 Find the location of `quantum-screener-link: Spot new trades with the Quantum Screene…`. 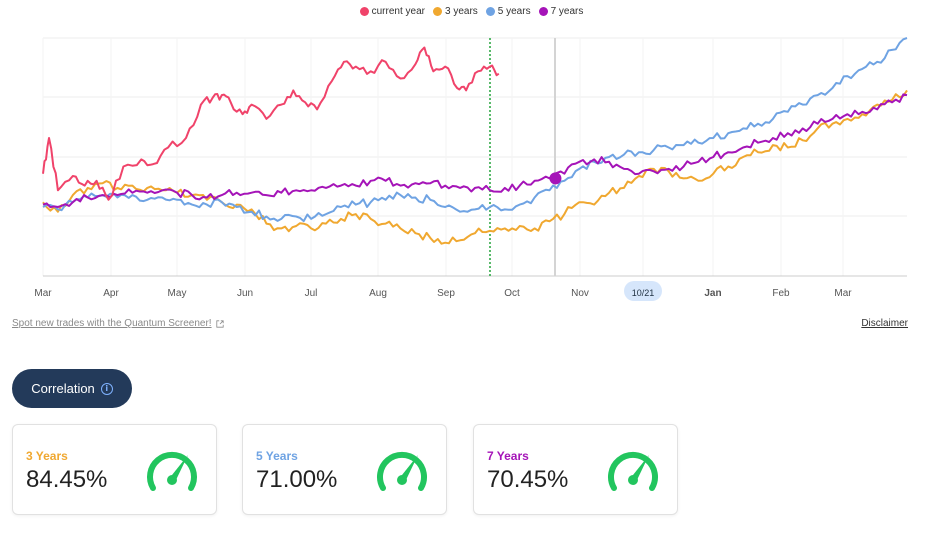

quantum-screener-link: Spot new trades with the Quantum Screene… is located at coordinates (118, 323).